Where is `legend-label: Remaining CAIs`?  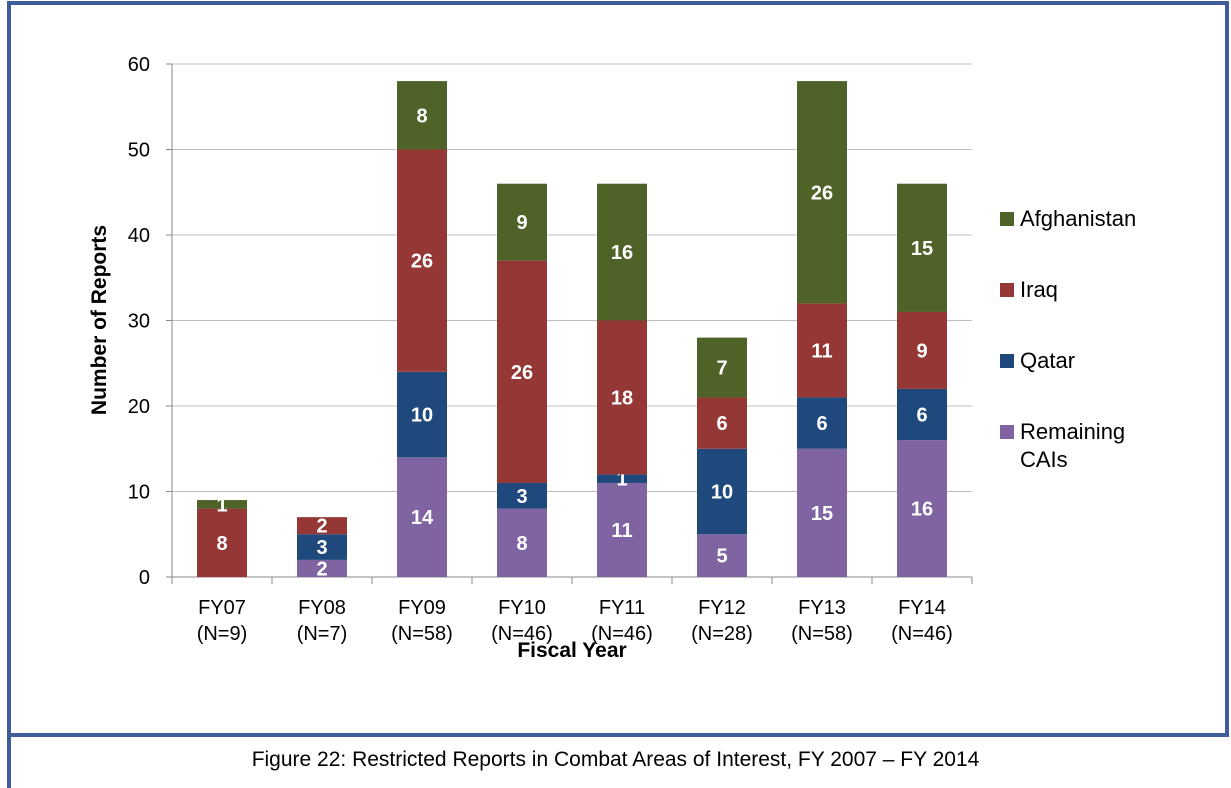 legend-label: Remaining CAIs is located at coordinates (1073, 445).